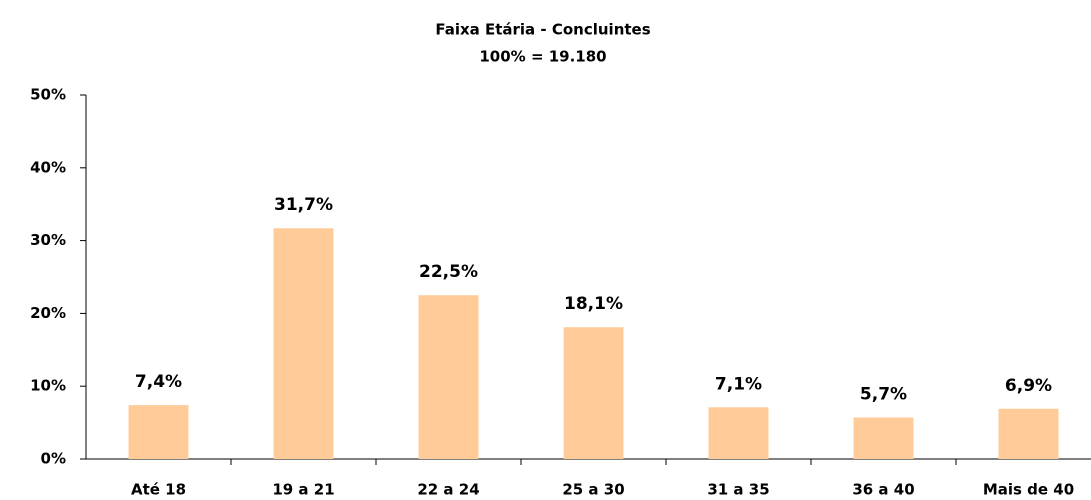  Describe the element at coordinates (1028, 490) in the screenshot. I see `x-tick-label: Mais de 40` at that location.